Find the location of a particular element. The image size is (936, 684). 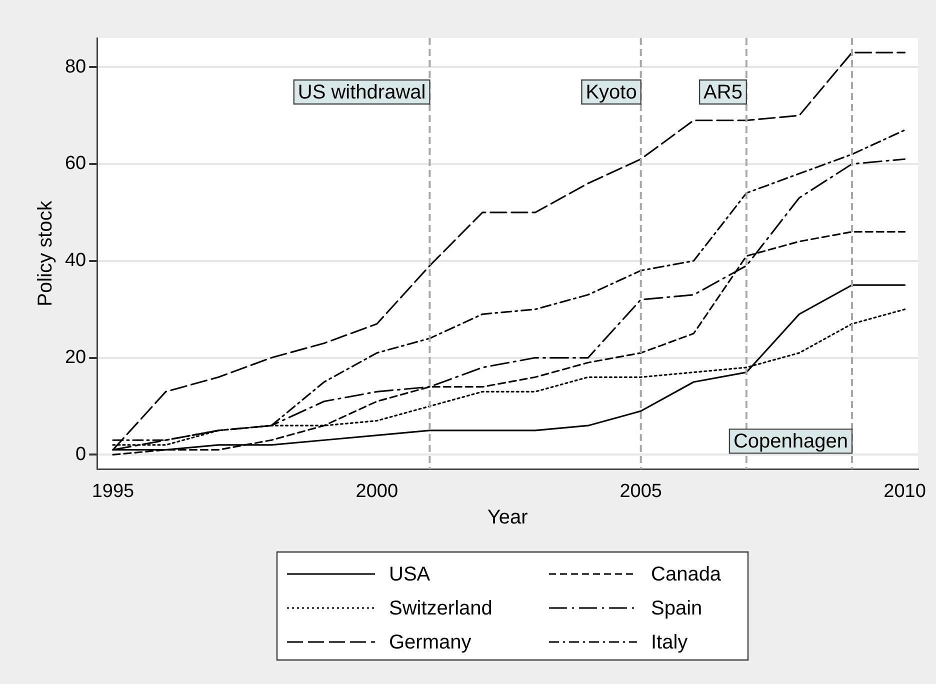

legend-label: USA is located at coordinates (410, 575).